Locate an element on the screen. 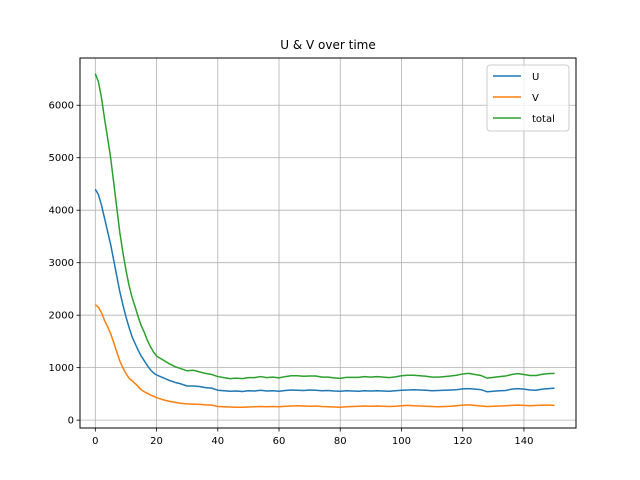 The width and height of the screenshot is (640, 480). y-tick-label: 5000 is located at coordinates (61, 158).